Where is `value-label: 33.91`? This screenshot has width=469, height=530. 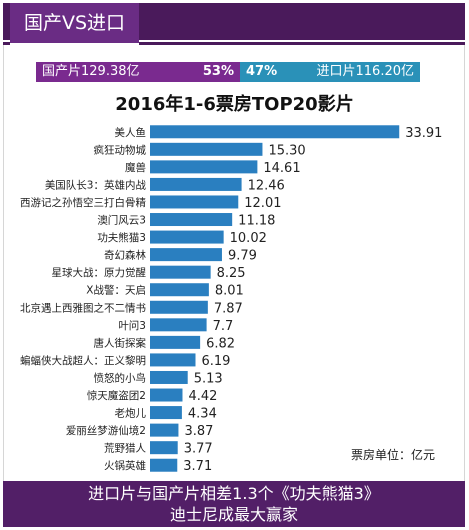
value-label: 33.91 is located at coordinates (423, 133).